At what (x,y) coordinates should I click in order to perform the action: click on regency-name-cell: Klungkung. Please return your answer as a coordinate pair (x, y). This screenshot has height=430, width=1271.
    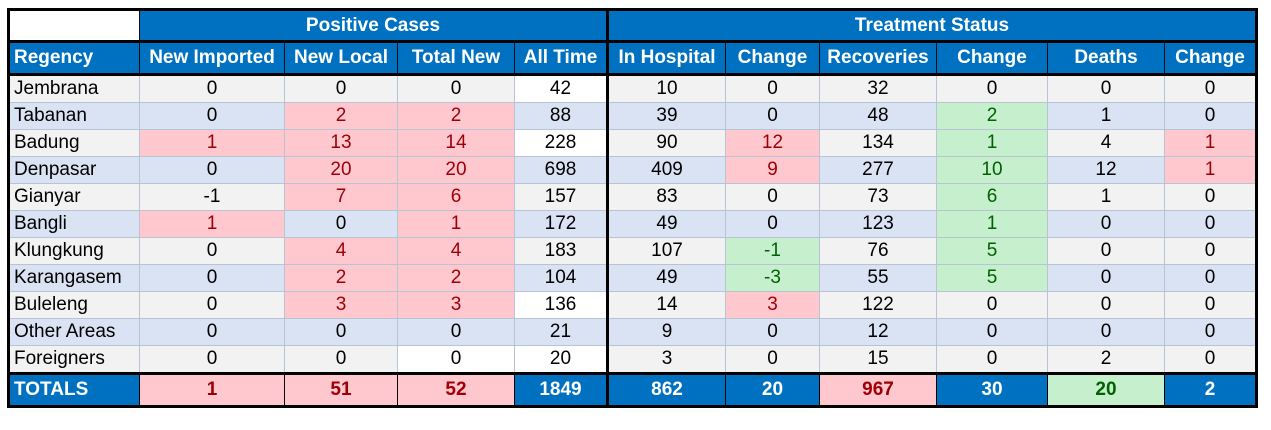
    Looking at the image, I should click on (74, 251).